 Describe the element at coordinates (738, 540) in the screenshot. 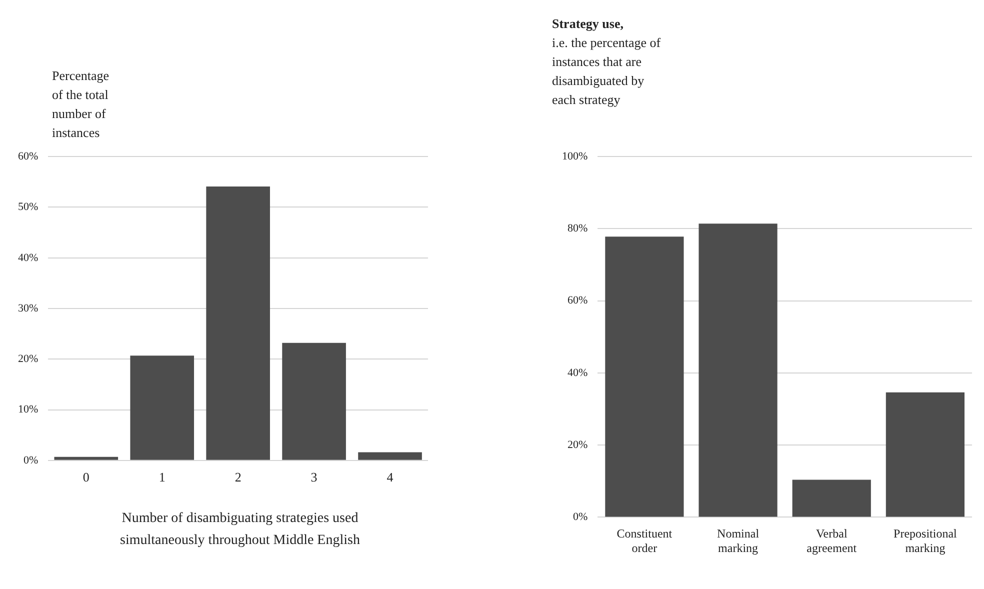

I see `x-tick-label: Nominal marking` at that location.